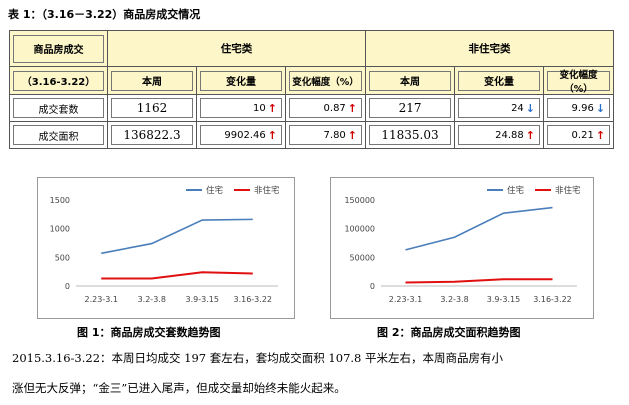 This screenshot has height=405, width=629. I want to click on res-pct-cell: 0.87 ↑, so click(326, 108).